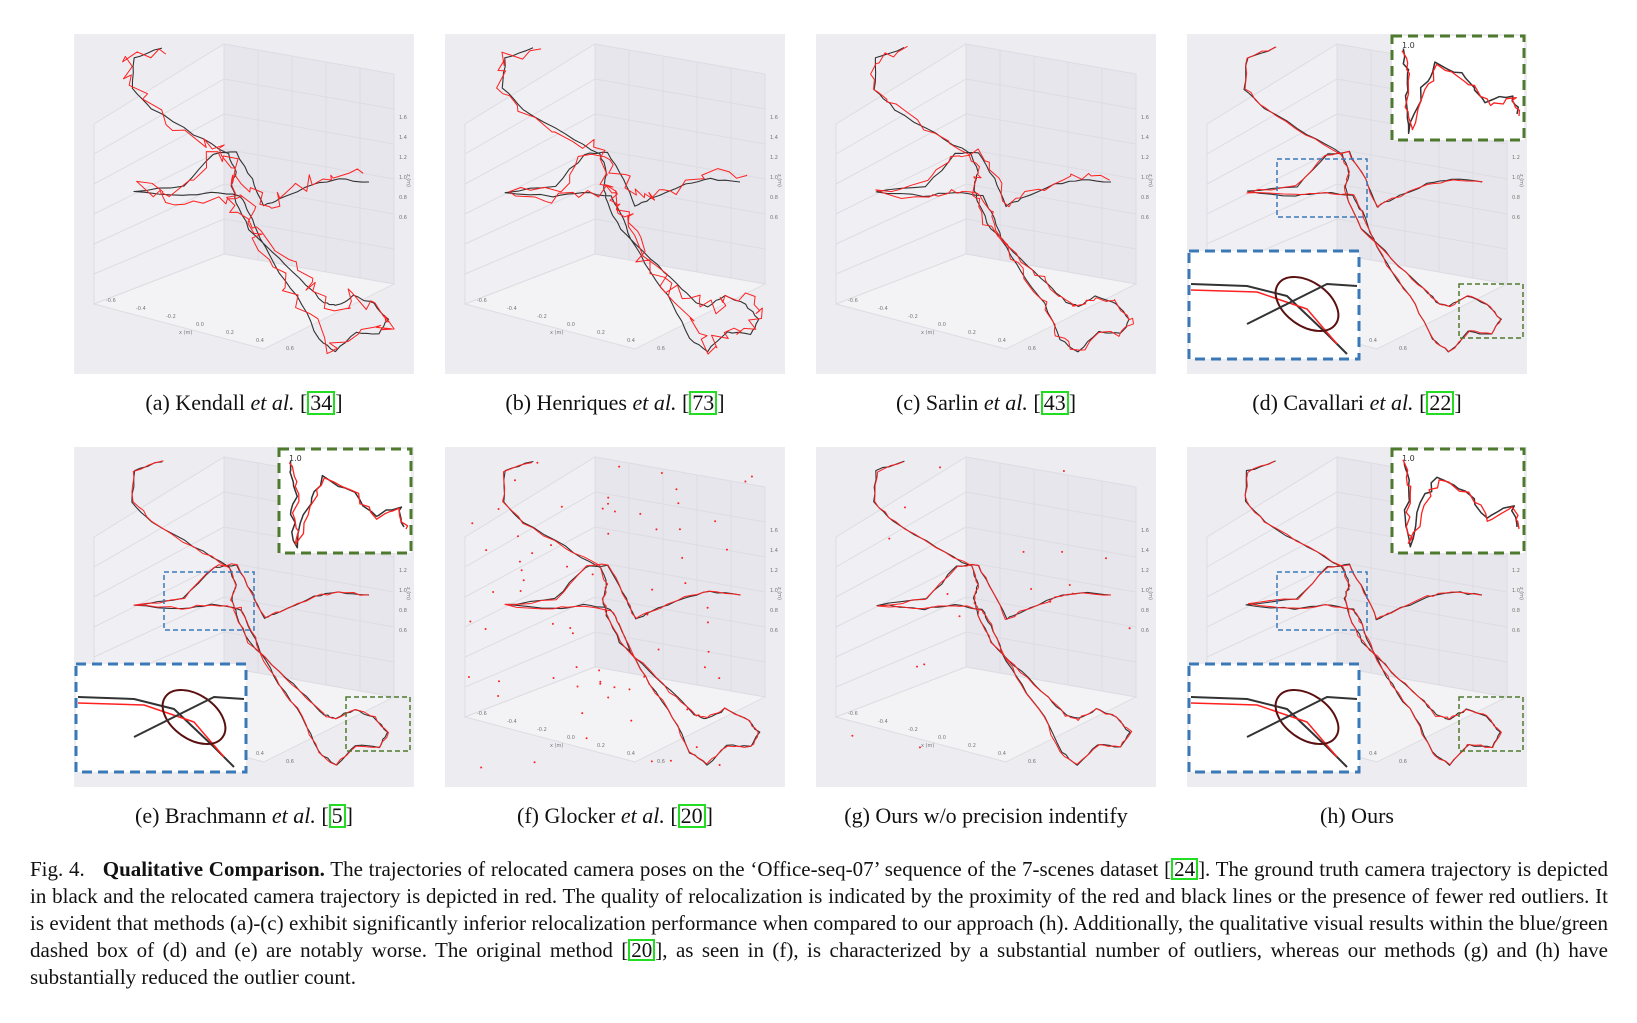  Describe the element at coordinates (349, 815) in the screenshot. I see `subcaption-e-bracket-close: ]` at that location.